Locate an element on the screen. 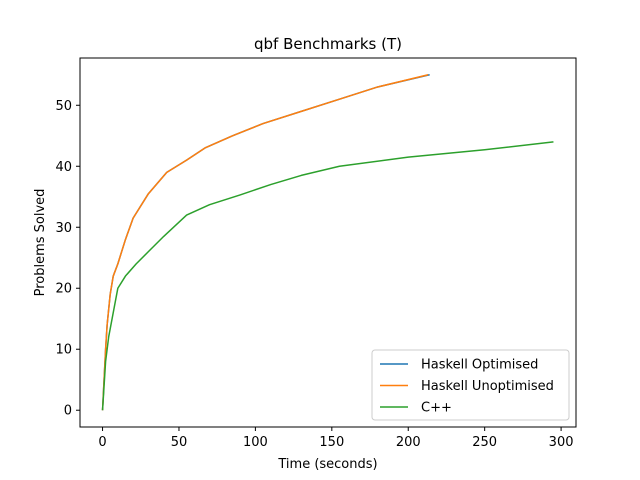  legend-label-2: C++ is located at coordinates (436, 408).